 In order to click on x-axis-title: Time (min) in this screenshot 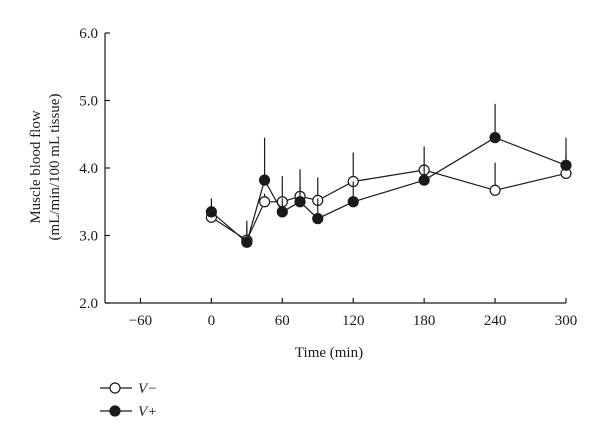, I will do `click(329, 353)`.